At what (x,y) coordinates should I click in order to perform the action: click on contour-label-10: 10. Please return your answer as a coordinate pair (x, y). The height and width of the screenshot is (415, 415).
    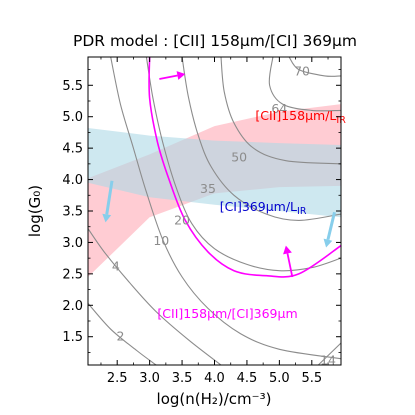
    Looking at the image, I should click on (161, 240).